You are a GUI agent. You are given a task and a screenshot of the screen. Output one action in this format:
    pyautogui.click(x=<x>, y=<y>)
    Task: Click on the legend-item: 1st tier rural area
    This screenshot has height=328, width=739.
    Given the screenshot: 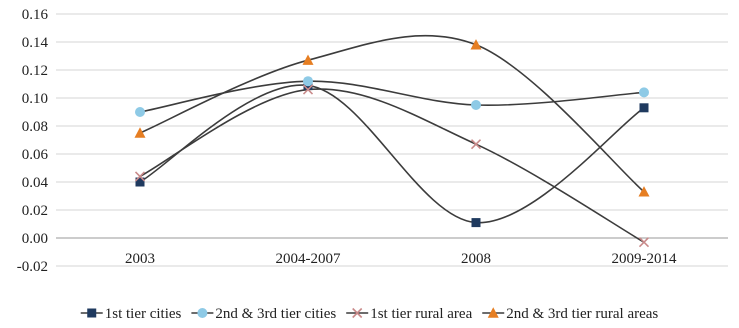 What is the action you would take?
    pyautogui.click(x=409, y=314)
    